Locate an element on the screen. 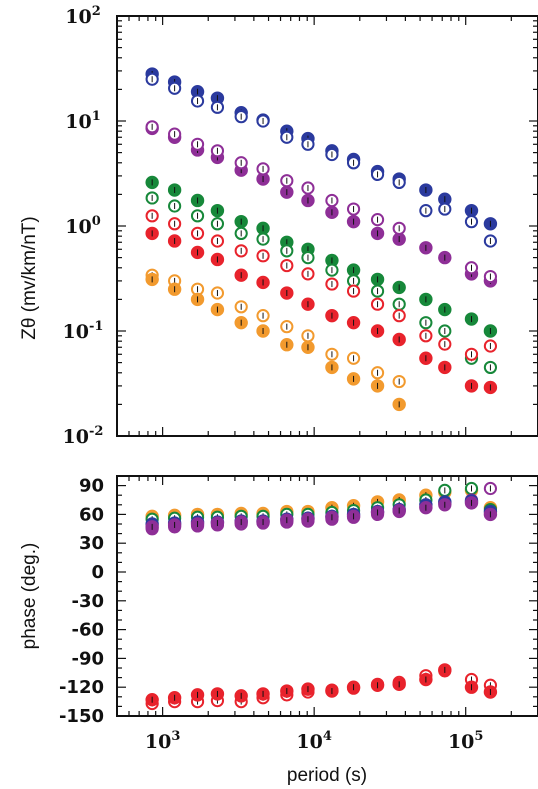 Image resolution: width=538 pixels, height=789 pixels. amplitude-y-tick-label: 10¹ is located at coordinates (83, 121).